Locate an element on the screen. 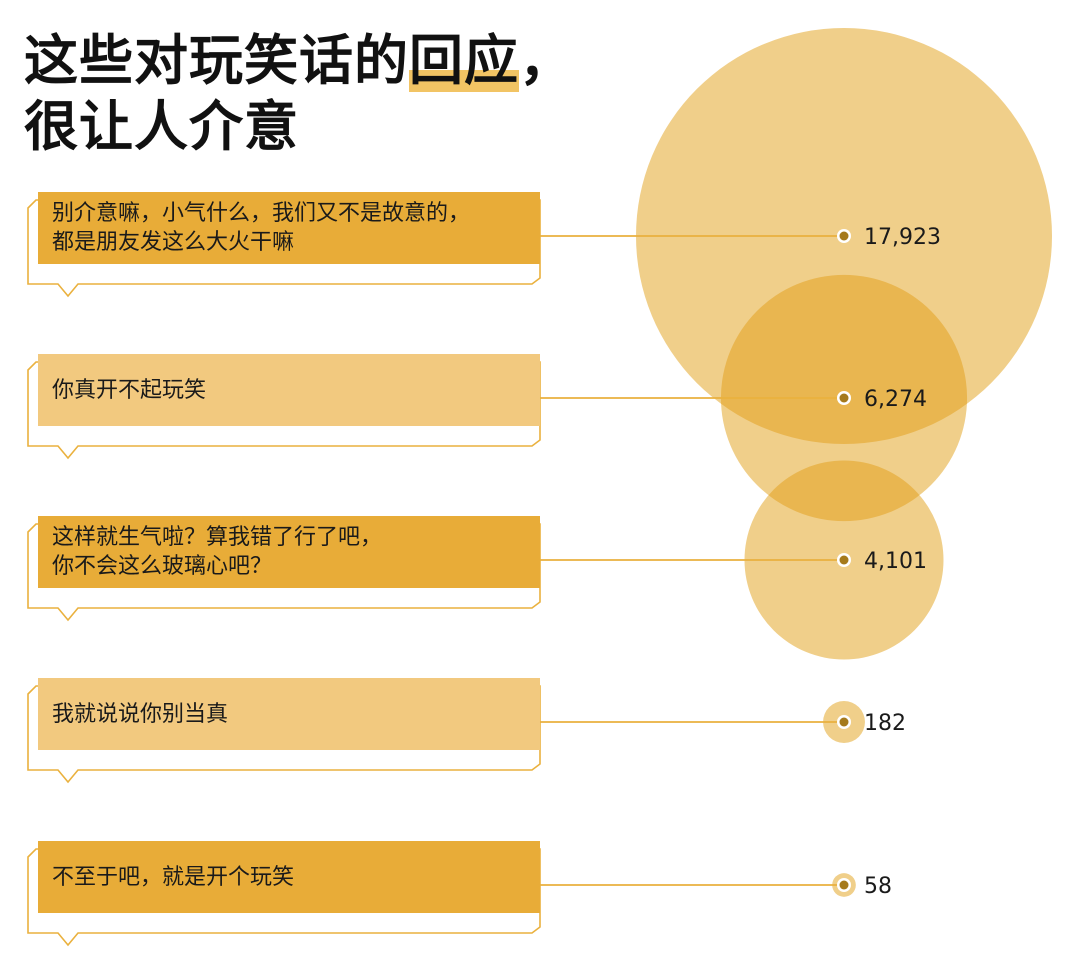 Image resolution: width=1080 pixels, height=967 pixels. response-row-2: 6,274 is located at coordinates (477, 407).